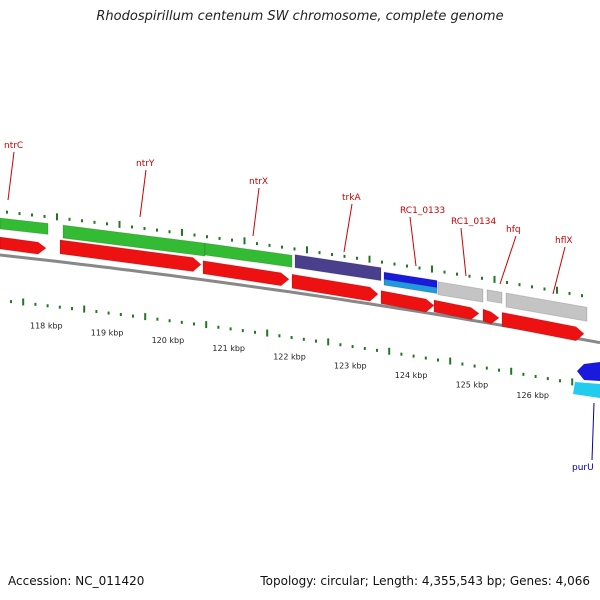 This screenshot has height=600, width=600. Describe the element at coordinates (338, 268) in the screenshot. I see `gene-feature-trkA` at that location.